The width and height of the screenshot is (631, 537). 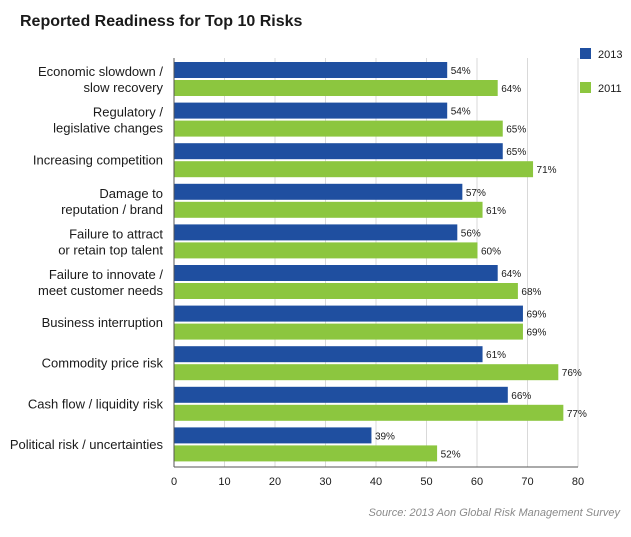 I want to click on category-label: Economic slowdown / slow recovery, so click(x=100, y=79).